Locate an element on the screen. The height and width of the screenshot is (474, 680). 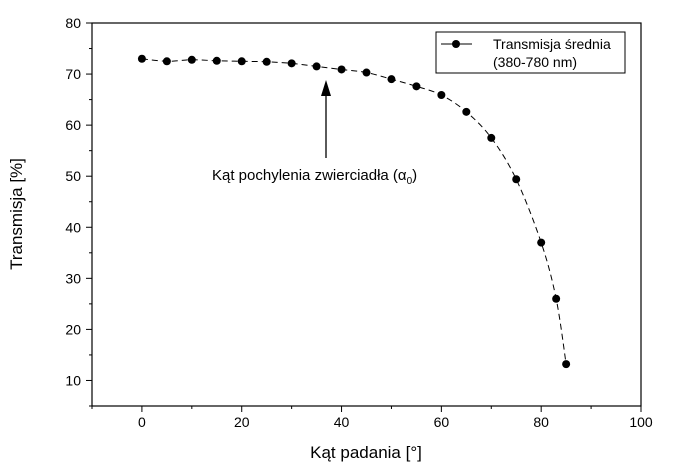
annotation-label: Kąt pochylenia zwierciadła (α0) is located at coordinates (314, 177).